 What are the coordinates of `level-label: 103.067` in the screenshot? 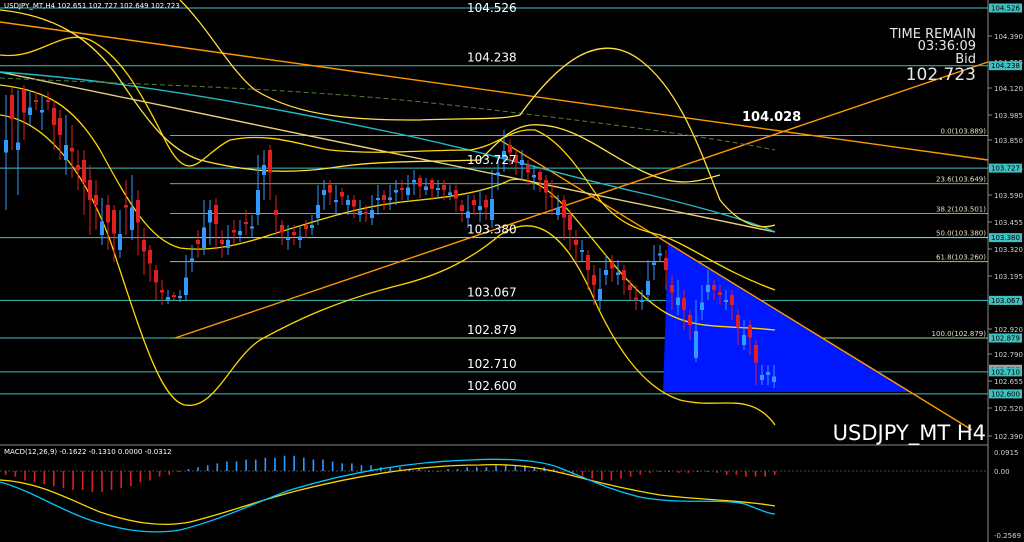 It's located at (492, 292).